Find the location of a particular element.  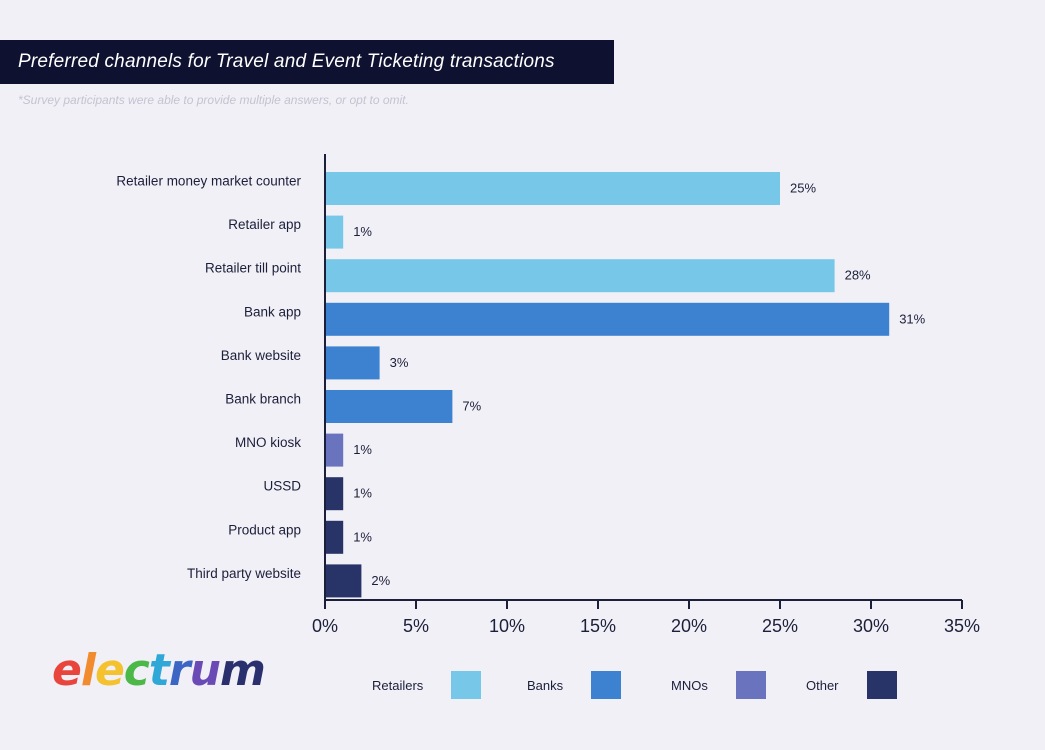

legend-item-other: Other is located at coordinates (851, 685).